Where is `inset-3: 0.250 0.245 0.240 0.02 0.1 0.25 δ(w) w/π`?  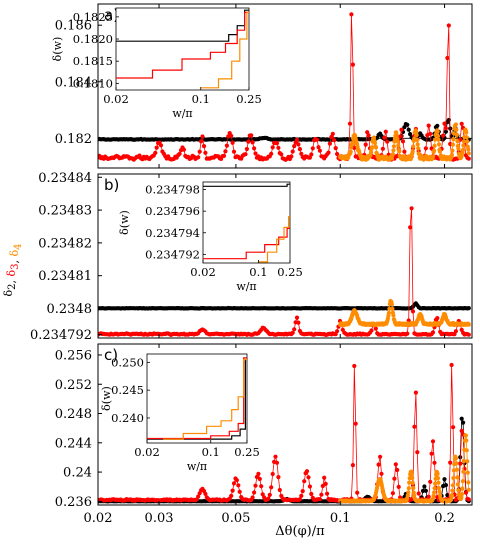
inset-3: 0.250 0.245 0.240 0.02 0.1 0.25 δ(w) w/π is located at coordinates (180, 413).